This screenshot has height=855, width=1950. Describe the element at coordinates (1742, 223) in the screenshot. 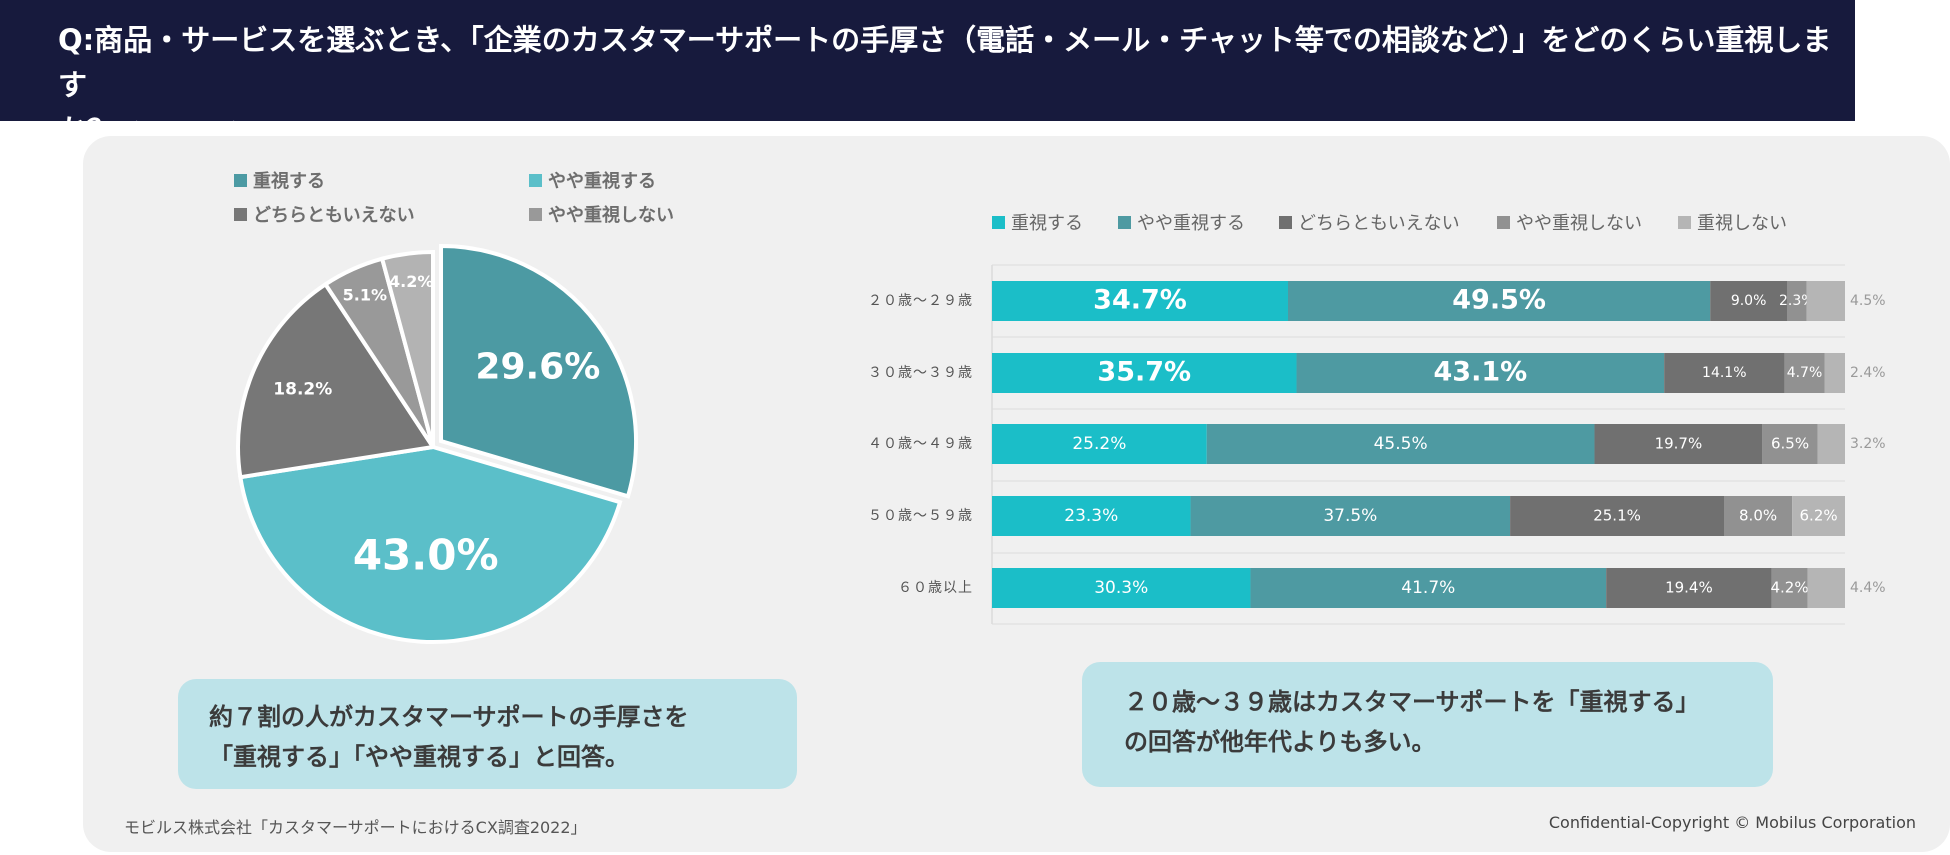

I see `legend-label: 重視しない` at that location.